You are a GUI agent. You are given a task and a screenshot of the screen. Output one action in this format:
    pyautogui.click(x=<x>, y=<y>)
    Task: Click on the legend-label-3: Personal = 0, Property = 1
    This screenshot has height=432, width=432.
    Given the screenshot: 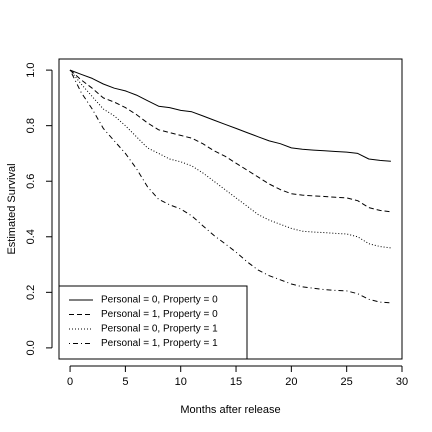 What is the action you would take?
    pyautogui.click(x=159, y=329)
    